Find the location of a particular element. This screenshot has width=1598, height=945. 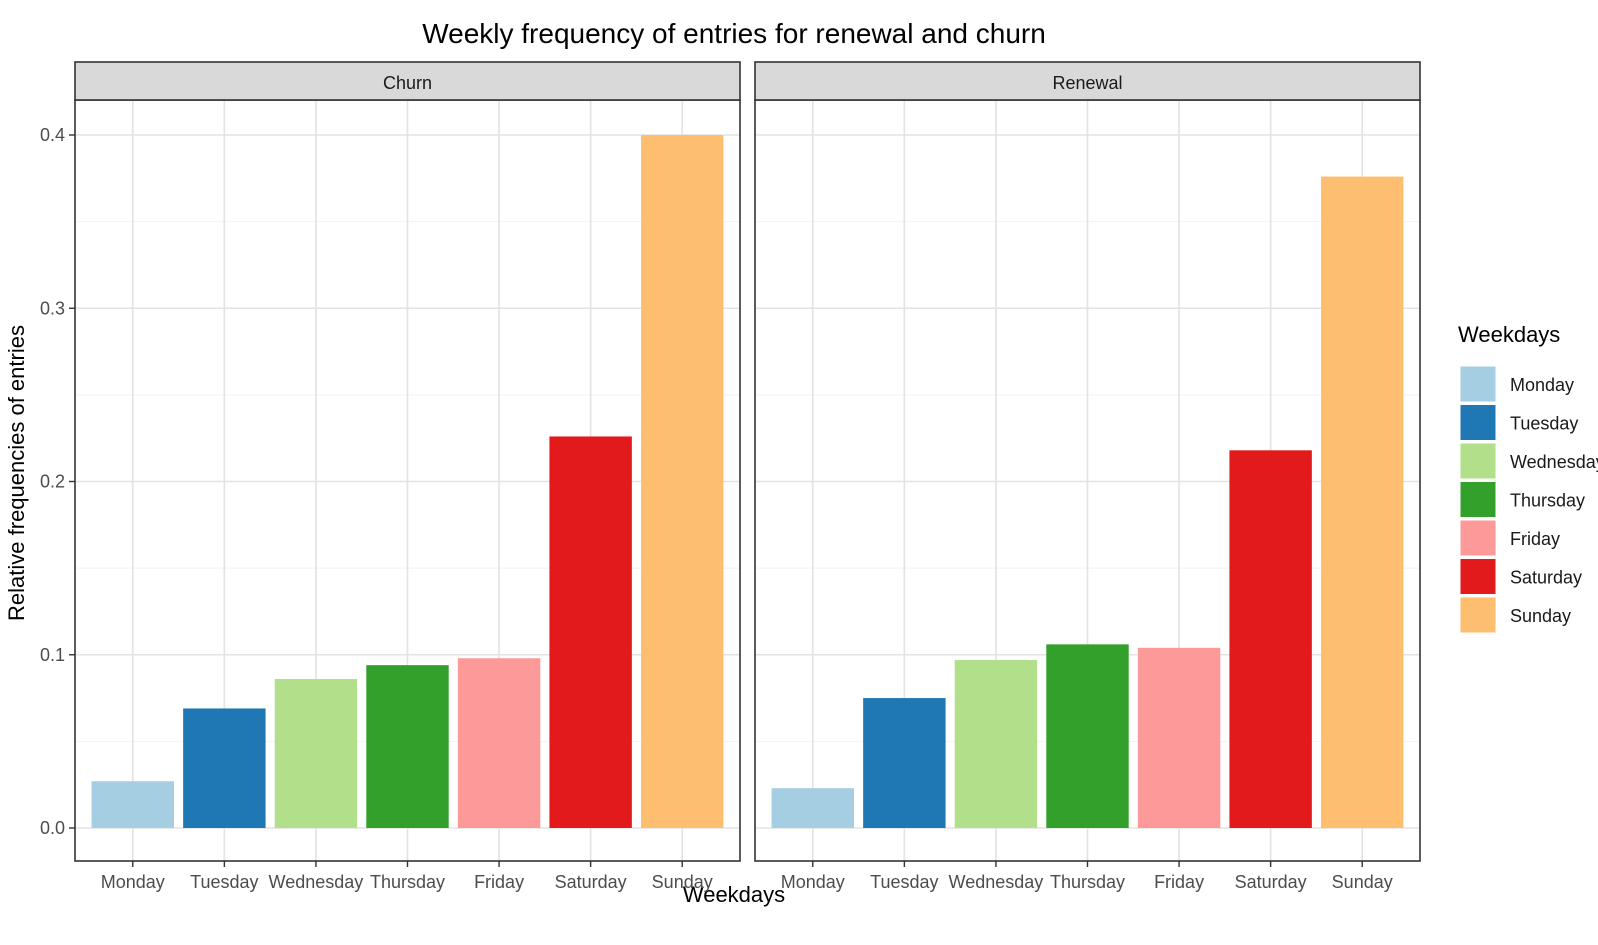

strip-label: Renewal is located at coordinates (1087, 83).